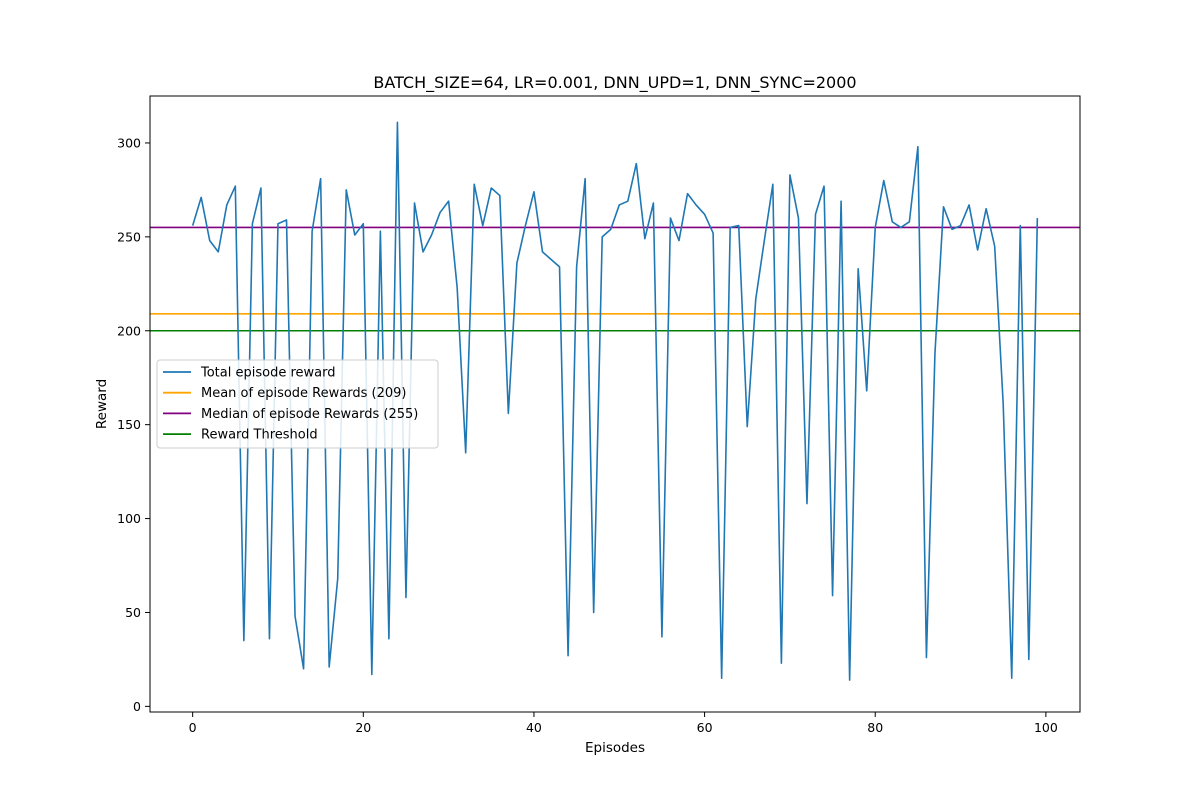 This screenshot has height=800, width=1200. What do you see at coordinates (875, 727) in the screenshot?
I see `x-tick-label: 80` at bounding box center [875, 727].